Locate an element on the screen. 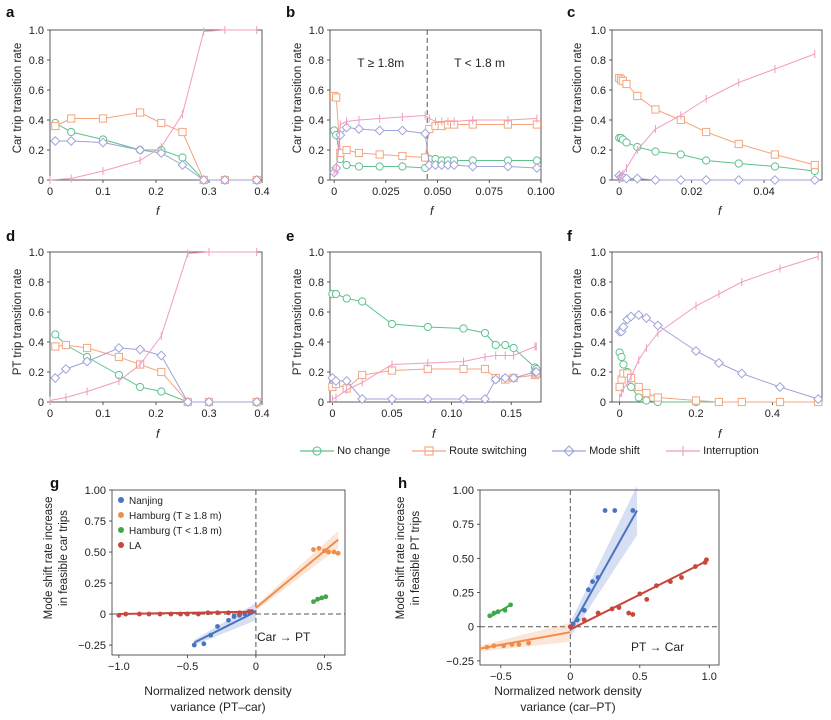  ytick-label-b: 0.4 is located at coordinates (316, 121).